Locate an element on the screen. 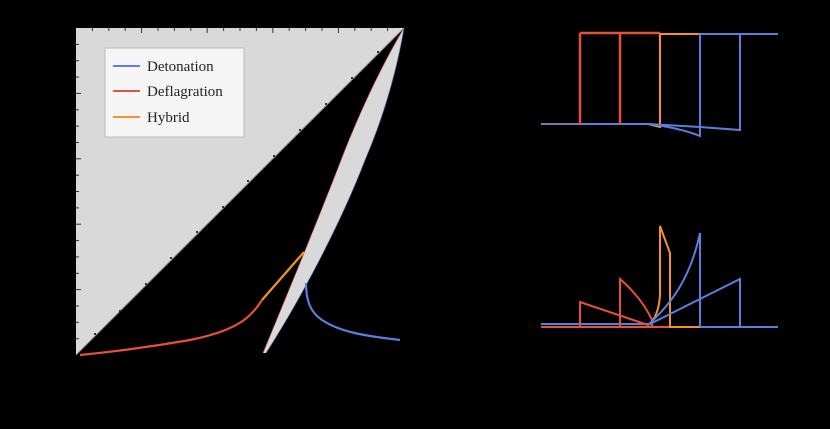  legend-label-hybrid: Hybrid is located at coordinates (168, 118).